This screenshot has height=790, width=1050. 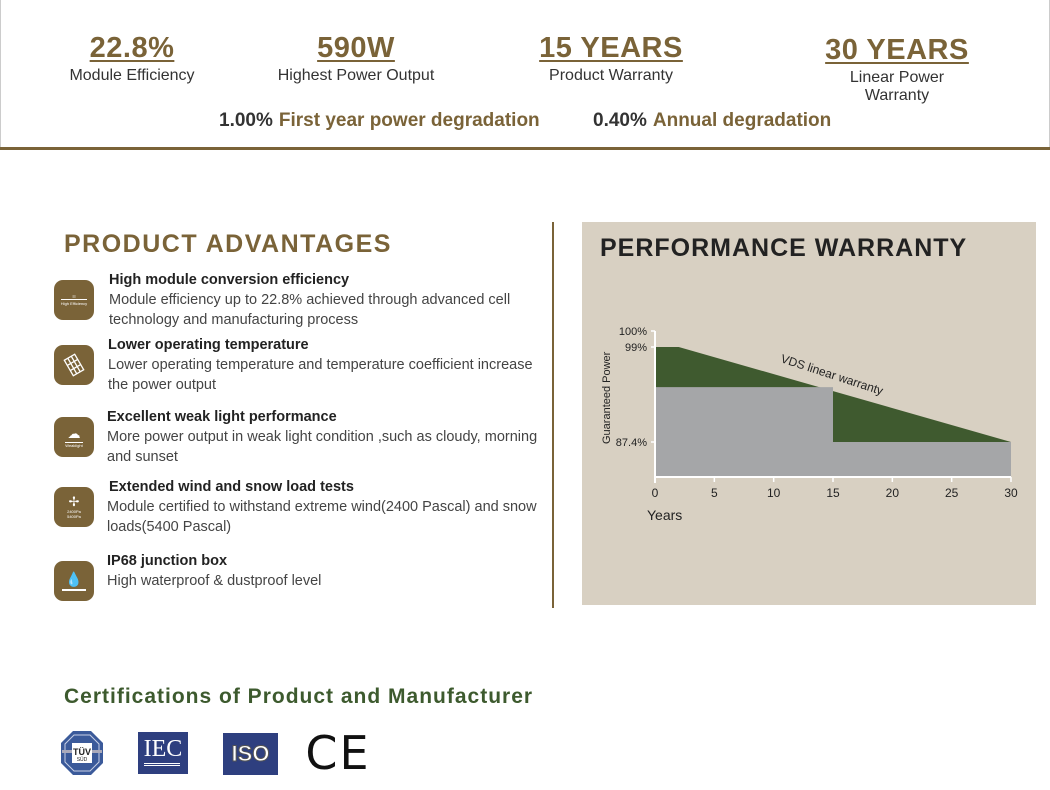 What do you see at coordinates (664, 515) in the screenshot?
I see `x-axis-label: Years` at bounding box center [664, 515].